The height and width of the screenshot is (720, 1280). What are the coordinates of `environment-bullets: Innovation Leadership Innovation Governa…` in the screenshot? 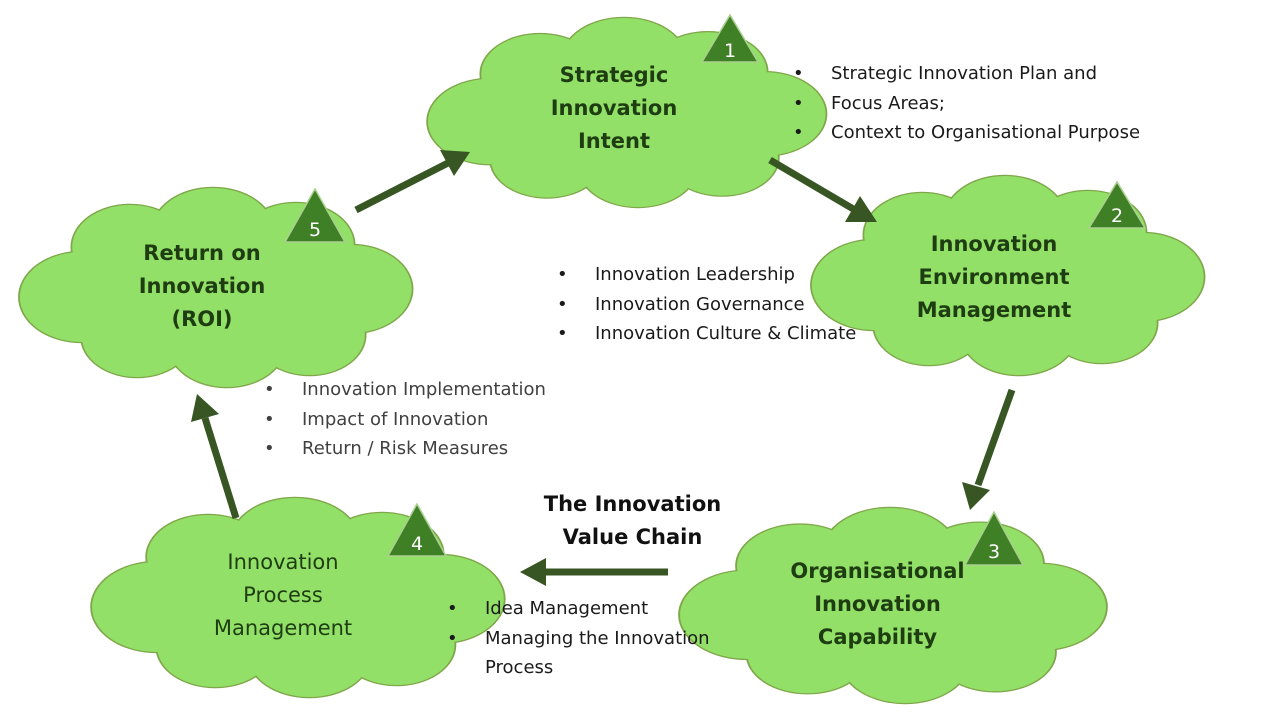 It's located at (706, 304).